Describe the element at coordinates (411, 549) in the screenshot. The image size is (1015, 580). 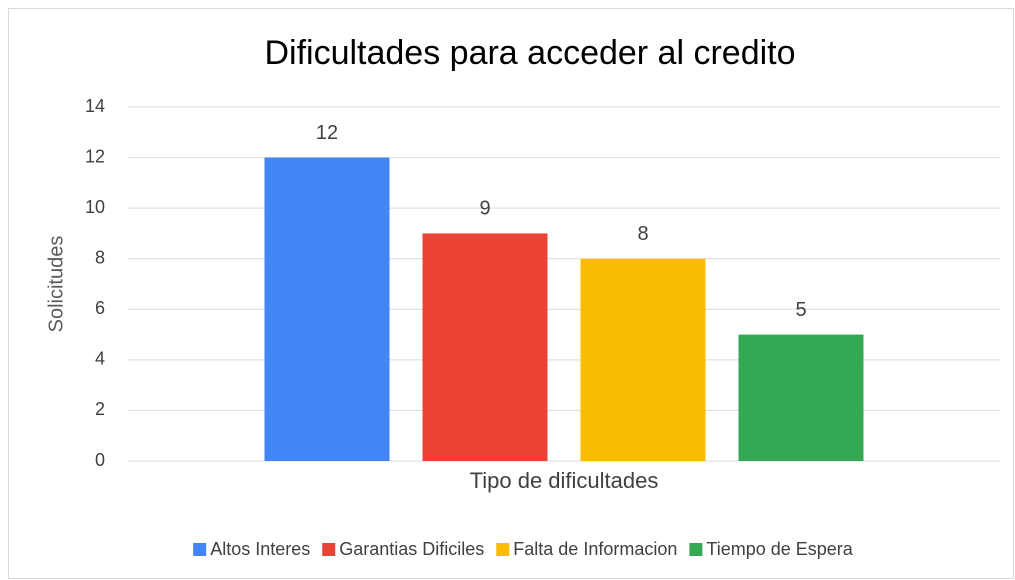
I see `legend-label: Garantias Dificiles` at that location.